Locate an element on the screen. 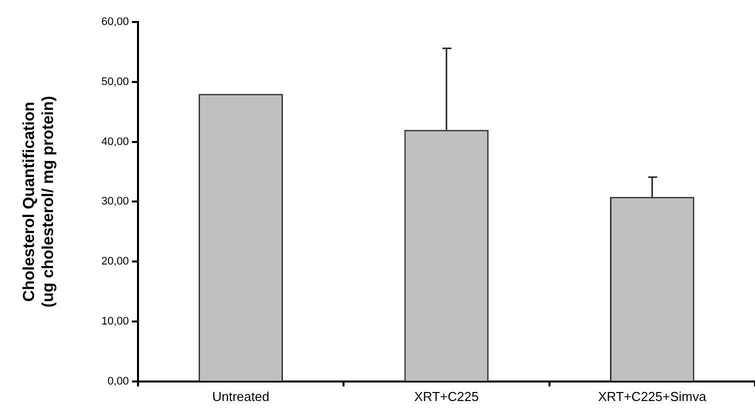  y-tick-label: 50,00 is located at coordinates (115, 82).